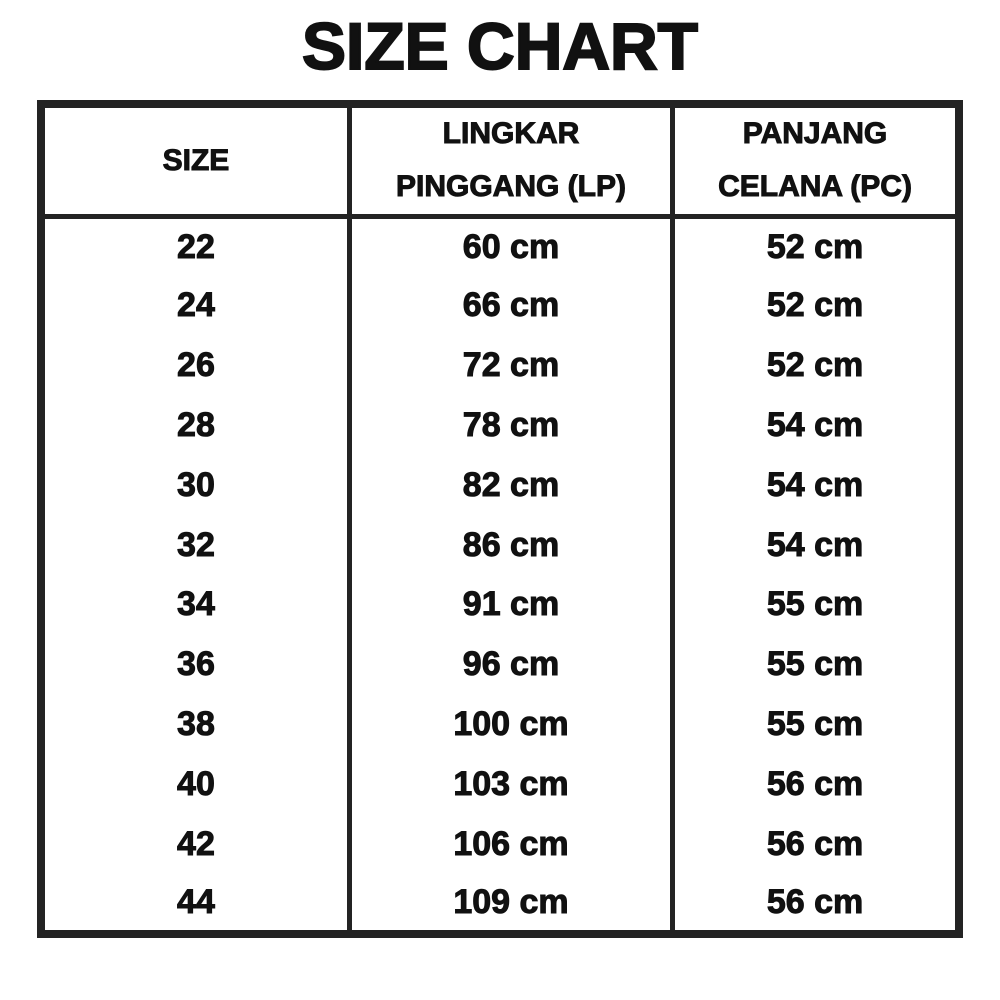  What do you see at coordinates (195, 904) in the screenshot?
I see `cell-size: 44` at bounding box center [195, 904].